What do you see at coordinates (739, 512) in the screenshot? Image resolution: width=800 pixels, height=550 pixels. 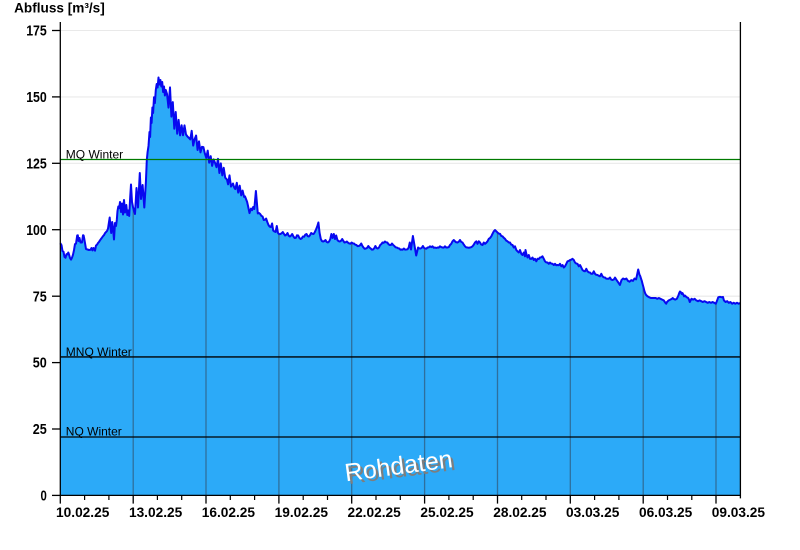 I see `svg-text: 09.03.25` at bounding box center [739, 512].